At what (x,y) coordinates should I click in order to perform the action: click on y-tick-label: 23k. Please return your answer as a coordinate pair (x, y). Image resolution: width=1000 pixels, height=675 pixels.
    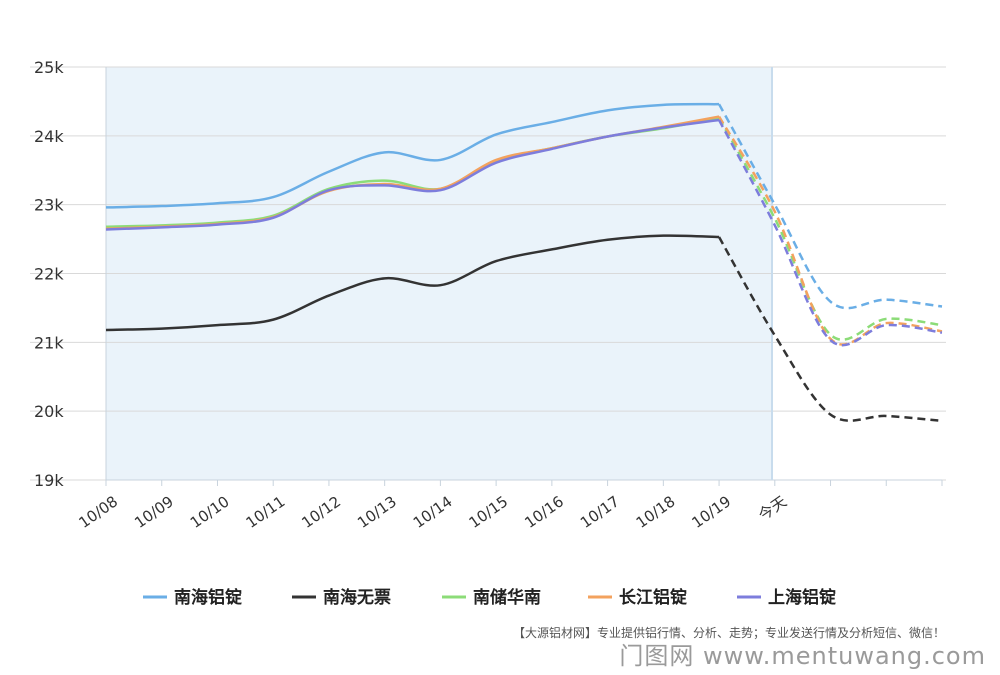
    Looking at the image, I should click on (49, 205).